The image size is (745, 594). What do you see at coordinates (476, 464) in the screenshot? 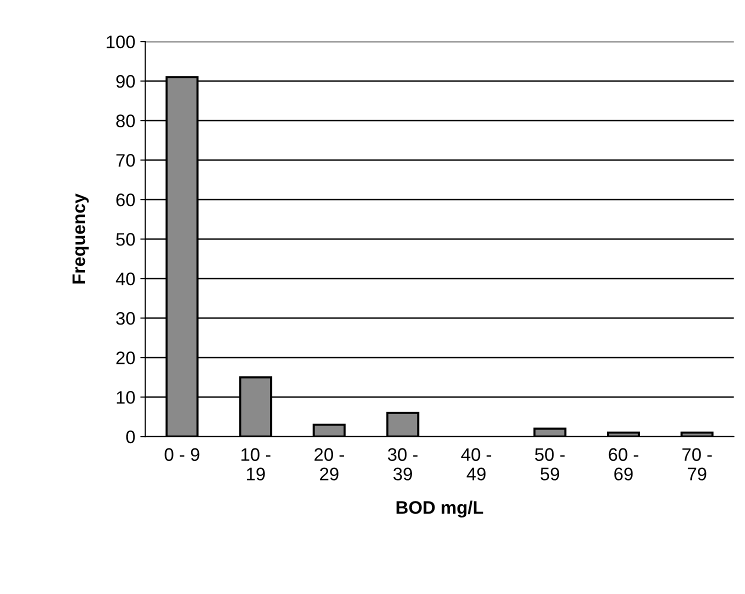
I see `x-tick-label: 40 - 49` at bounding box center [476, 464].